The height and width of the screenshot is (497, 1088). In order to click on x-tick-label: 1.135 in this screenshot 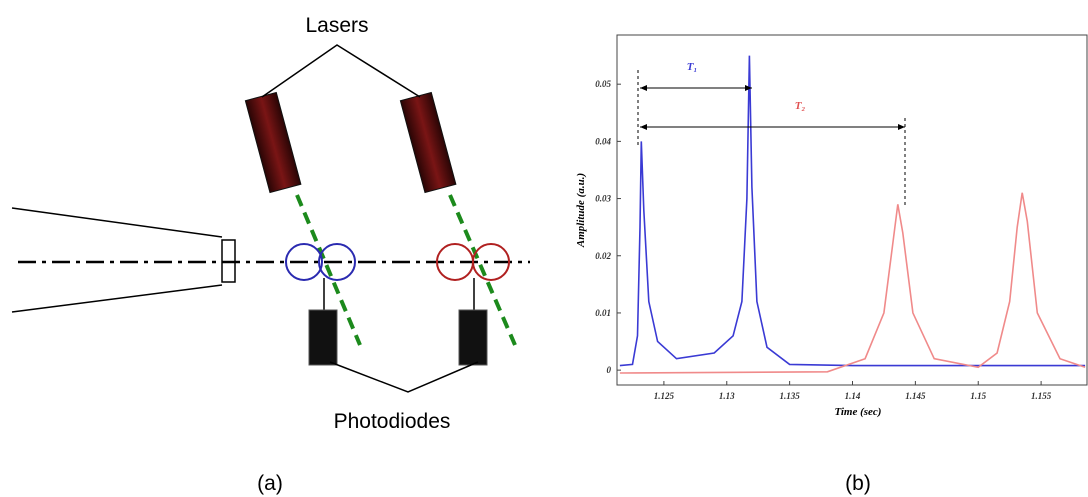, I will do `click(790, 396)`.